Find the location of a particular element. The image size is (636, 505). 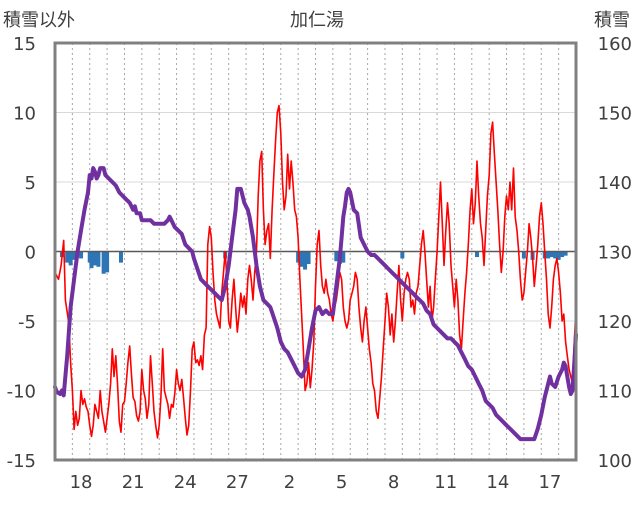

left-axis-label: 積雪以外 is located at coordinates (39, 20).